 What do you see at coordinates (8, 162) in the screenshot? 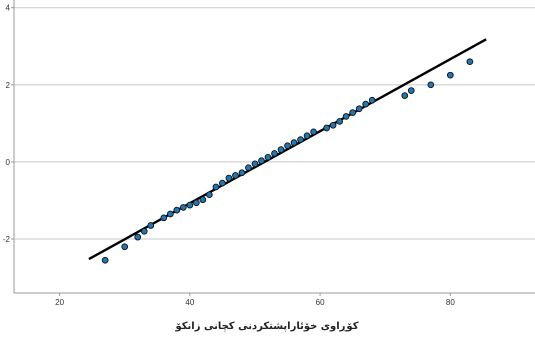
I see `y-tick-label: 0` at bounding box center [8, 162].